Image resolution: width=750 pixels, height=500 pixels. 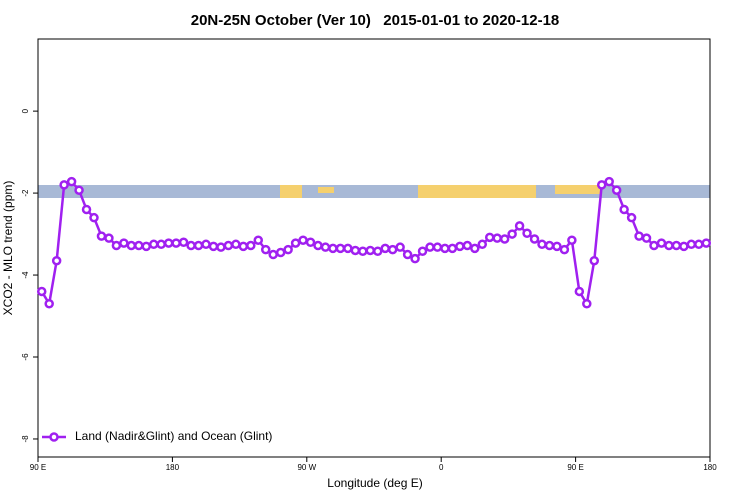 I want to click on y-tick-label: 0, so click(x=25, y=110).